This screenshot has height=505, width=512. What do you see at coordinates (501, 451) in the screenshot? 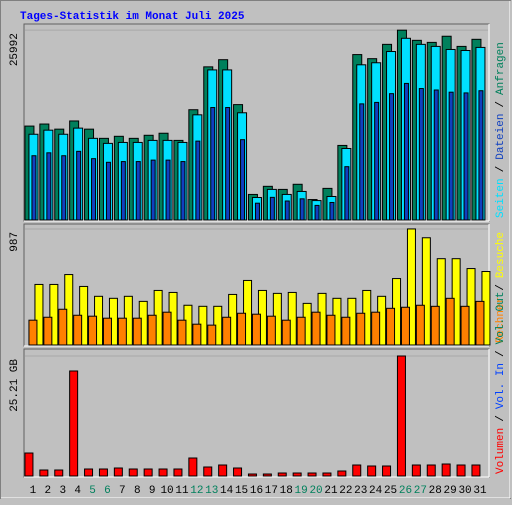
I see `legend-entry: Volumen` at bounding box center [501, 451].